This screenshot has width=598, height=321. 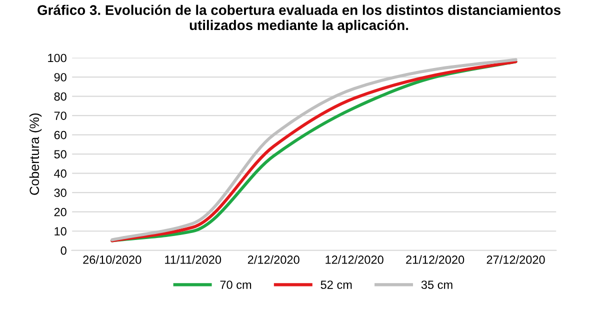 I want to click on y-tick-label: 70, so click(x=60, y=116).